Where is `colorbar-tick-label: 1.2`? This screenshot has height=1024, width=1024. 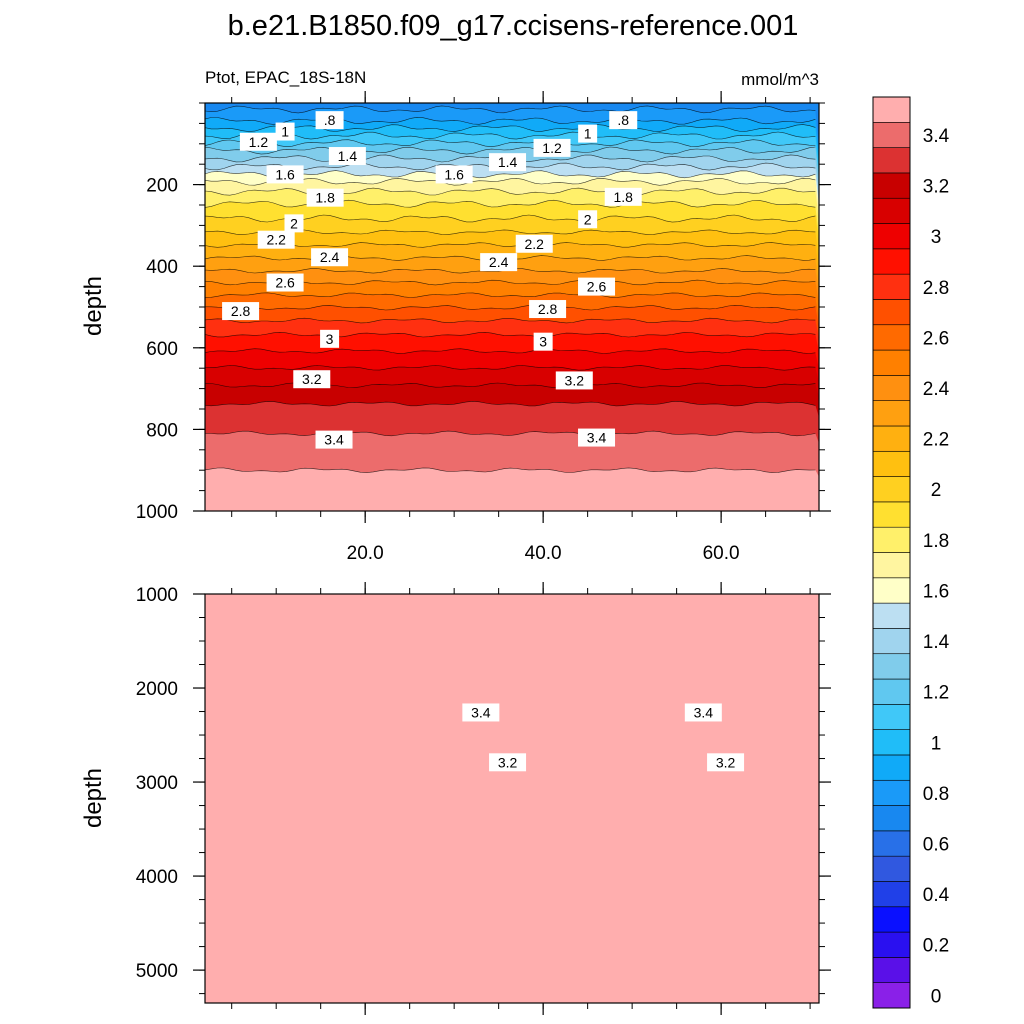
colorbar-tick-label: 1.2 is located at coordinates (936, 693).